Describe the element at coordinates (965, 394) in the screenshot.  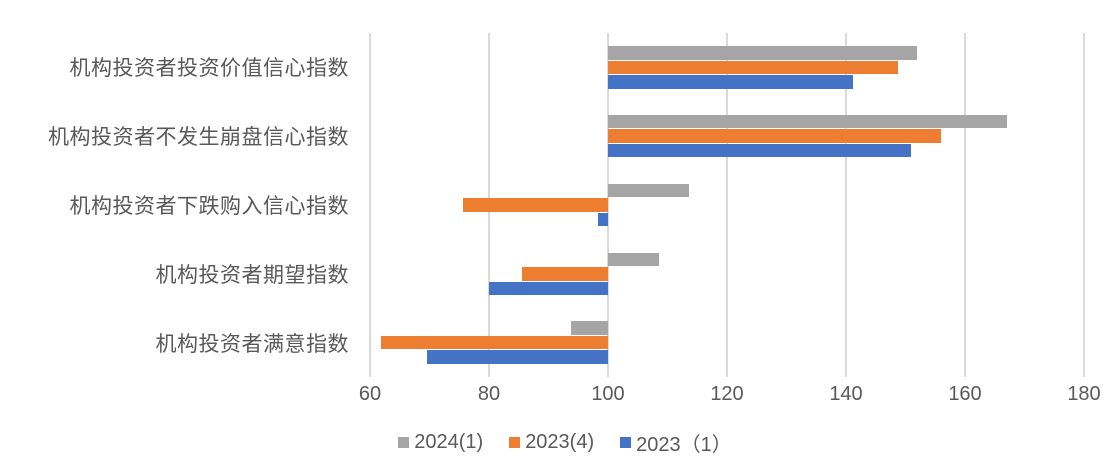
I see `x-tick-label: 160` at that location.